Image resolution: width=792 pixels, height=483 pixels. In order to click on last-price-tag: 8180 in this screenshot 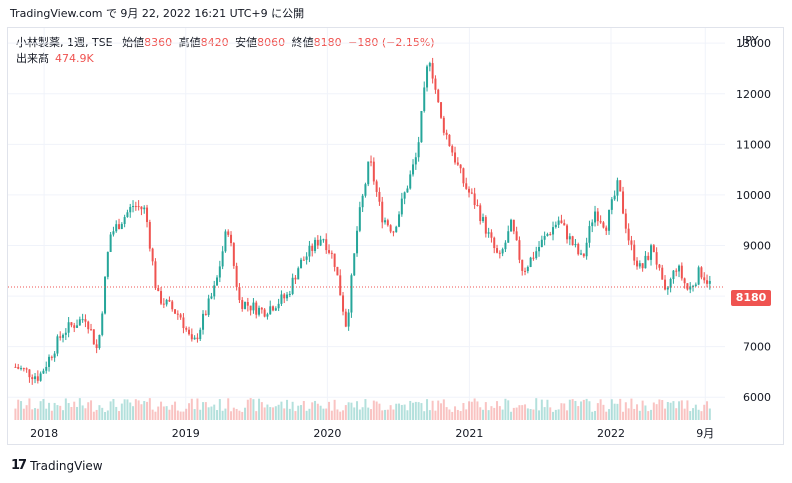, I will do `click(751, 298)`.